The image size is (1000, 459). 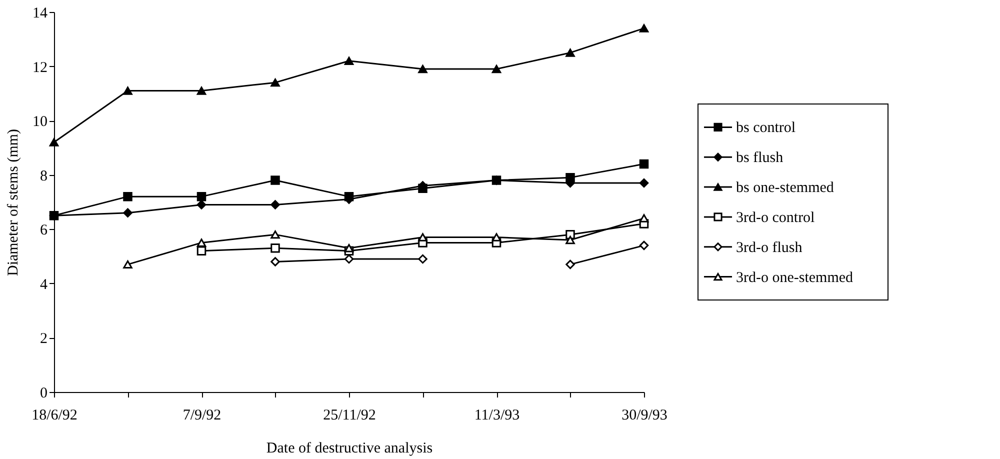 I want to click on x-axis-title: Date of destructive analysis, so click(x=349, y=448).